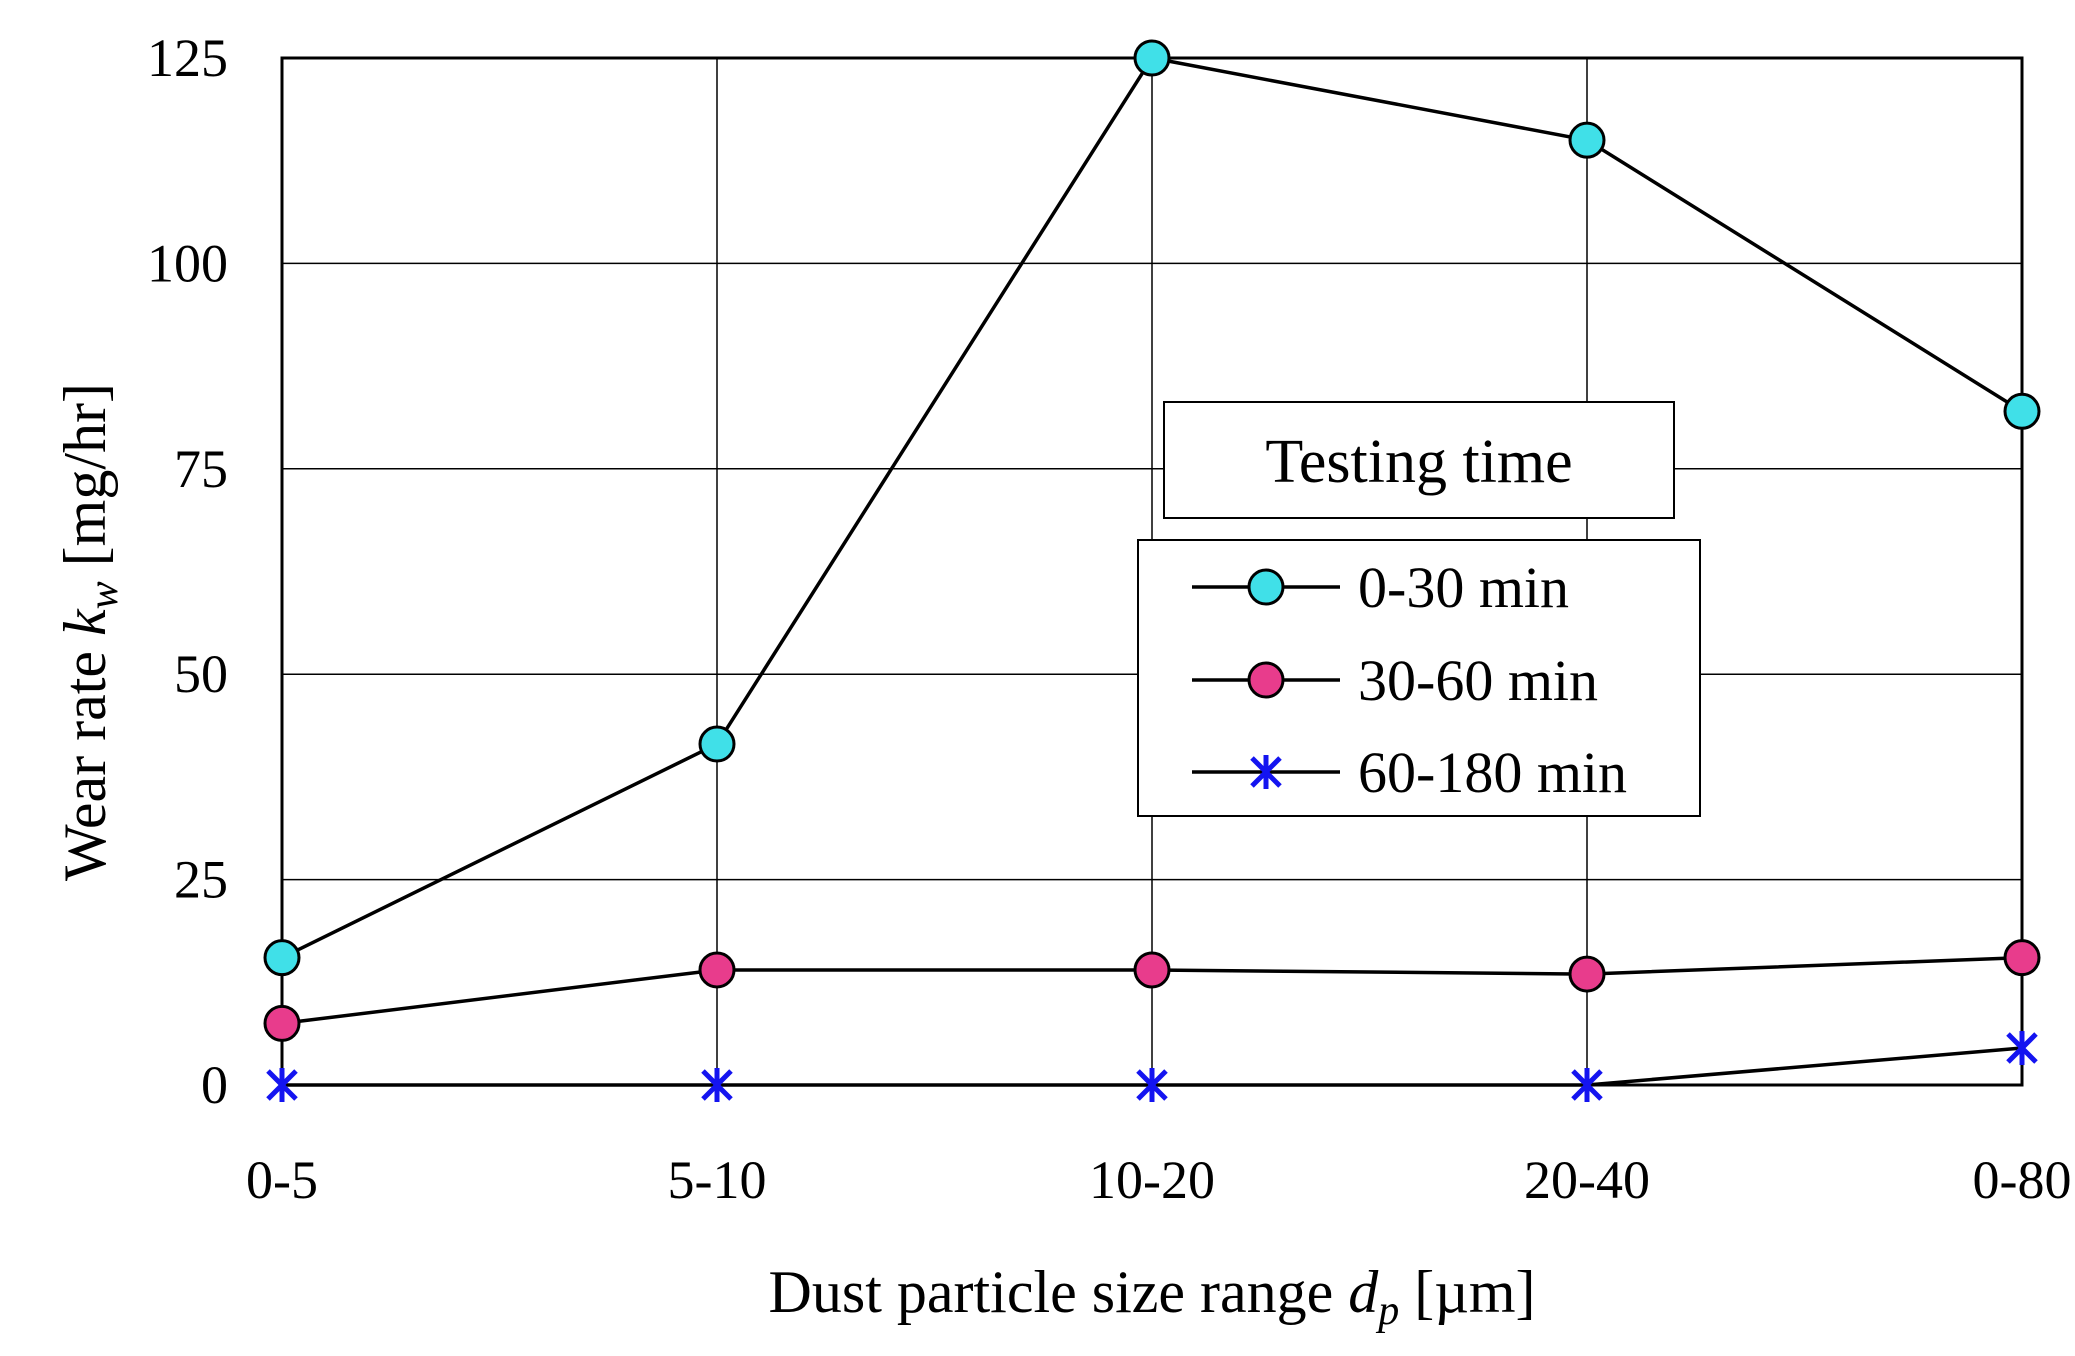 This screenshot has height=1356, width=2075. I want to click on x-axis-ticks: 0-5 5-10 10-20 20-40 0-80, so click(1158, 1180).